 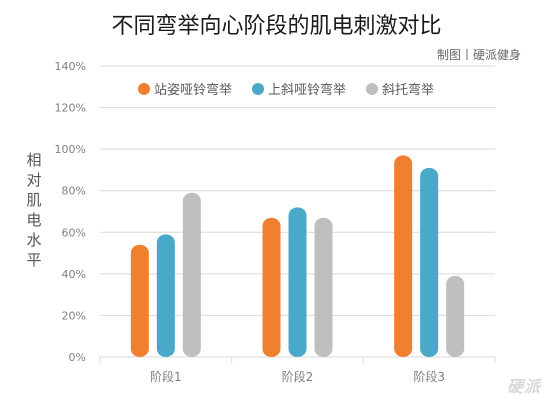 What do you see at coordinates (34, 210) in the screenshot?
I see `y-axis-label: 相对肌电水平` at bounding box center [34, 210].